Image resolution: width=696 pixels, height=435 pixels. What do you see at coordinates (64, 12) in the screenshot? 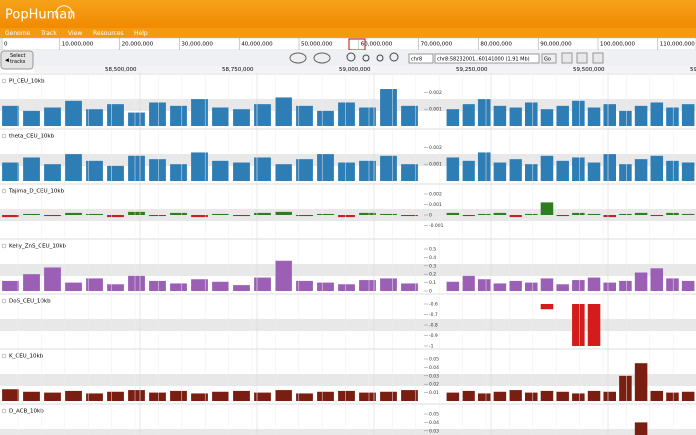
I see `logo-arc` at bounding box center [64, 12].